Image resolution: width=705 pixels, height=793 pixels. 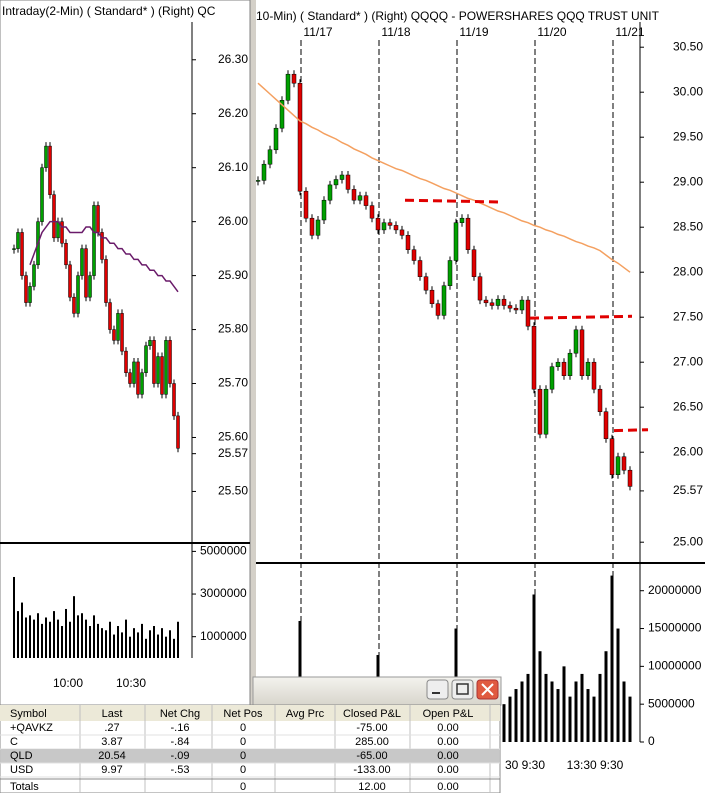 I want to click on x-label: 30 9:30, so click(x=525, y=765).